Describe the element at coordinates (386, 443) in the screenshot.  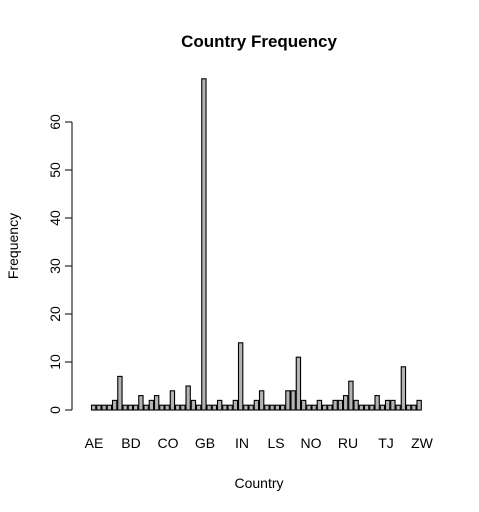
I see `x-tick-label: TJ` at that location.